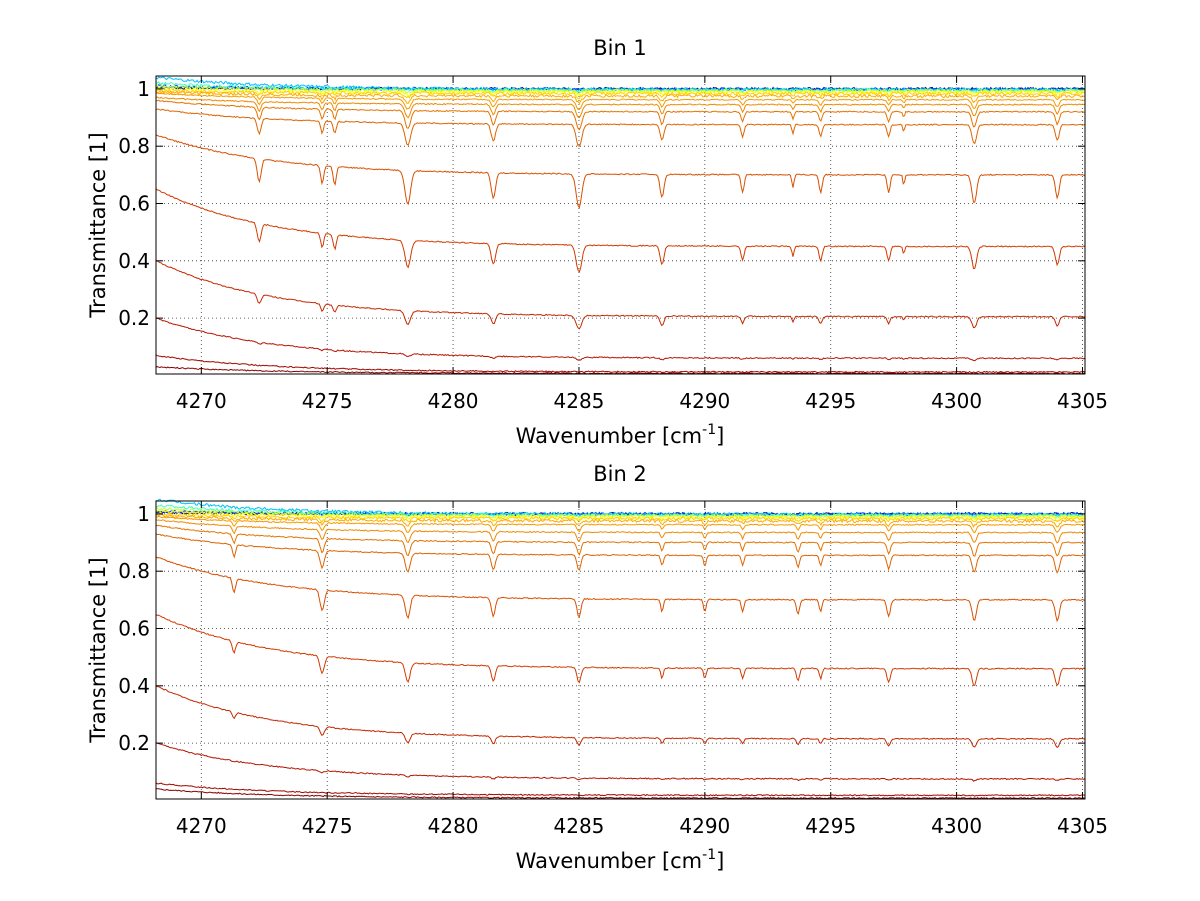 The image size is (1200, 901). Describe the element at coordinates (620, 474) in the screenshot. I see `subplot-title: Bin 2` at that location.